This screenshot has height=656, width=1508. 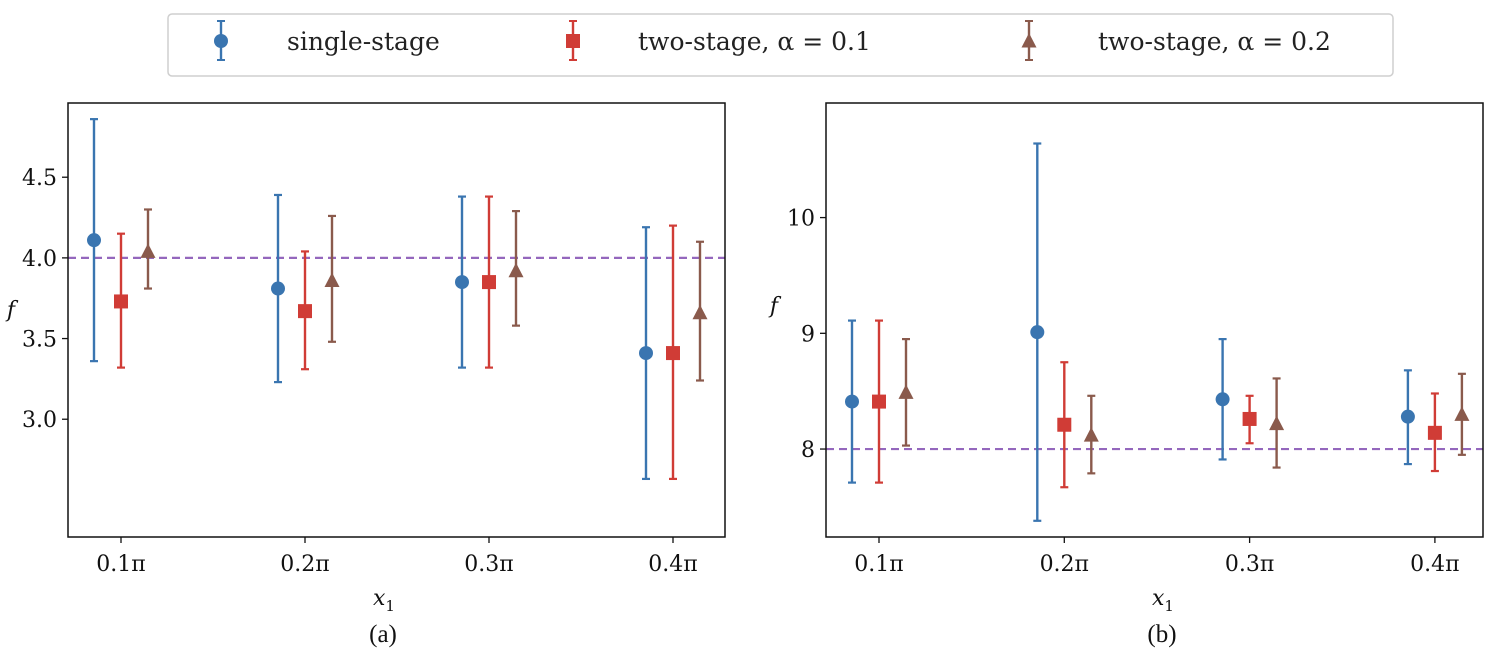 What do you see at coordinates (1161, 634) in the screenshot?
I see `panel-label: (b)` at bounding box center [1161, 634].